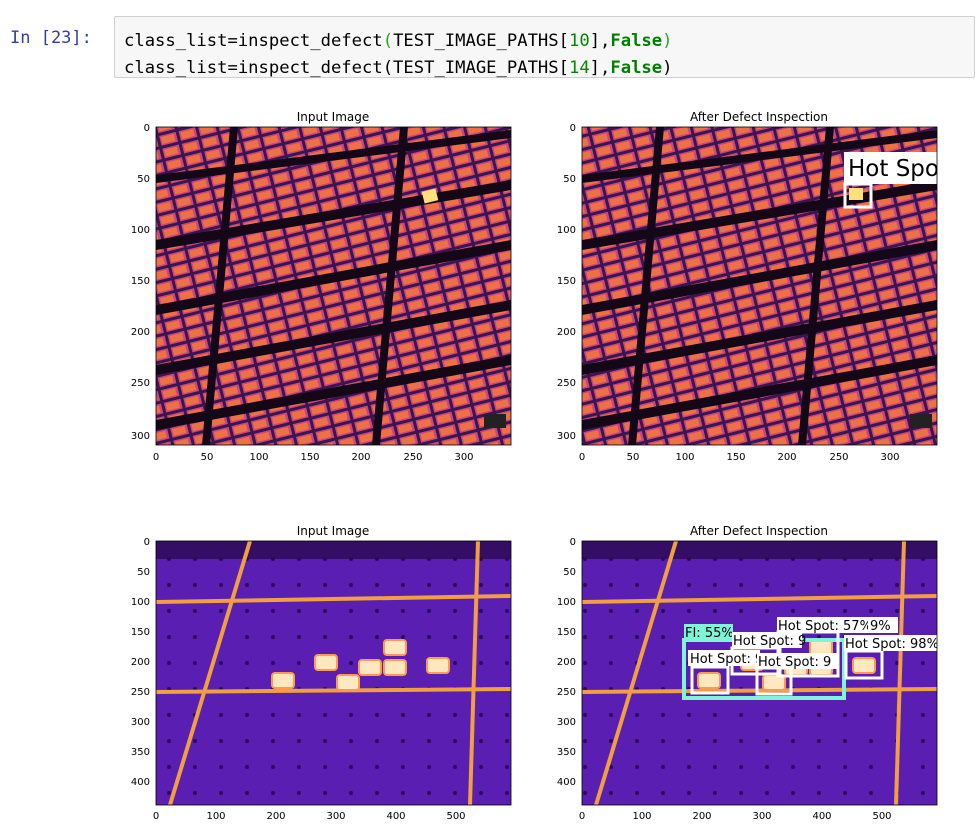 Image resolution: width=975 pixels, height=830 pixels. Describe the element at coordinates (880, 626) in the screenshot. I see `detection-label: 9%` at that location.